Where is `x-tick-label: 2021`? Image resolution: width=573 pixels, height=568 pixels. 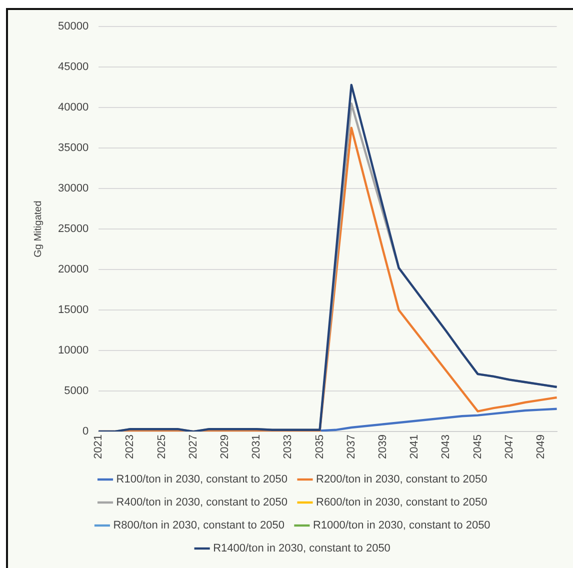
x-tick-label: 2021 is located at coordinates (98, 447).